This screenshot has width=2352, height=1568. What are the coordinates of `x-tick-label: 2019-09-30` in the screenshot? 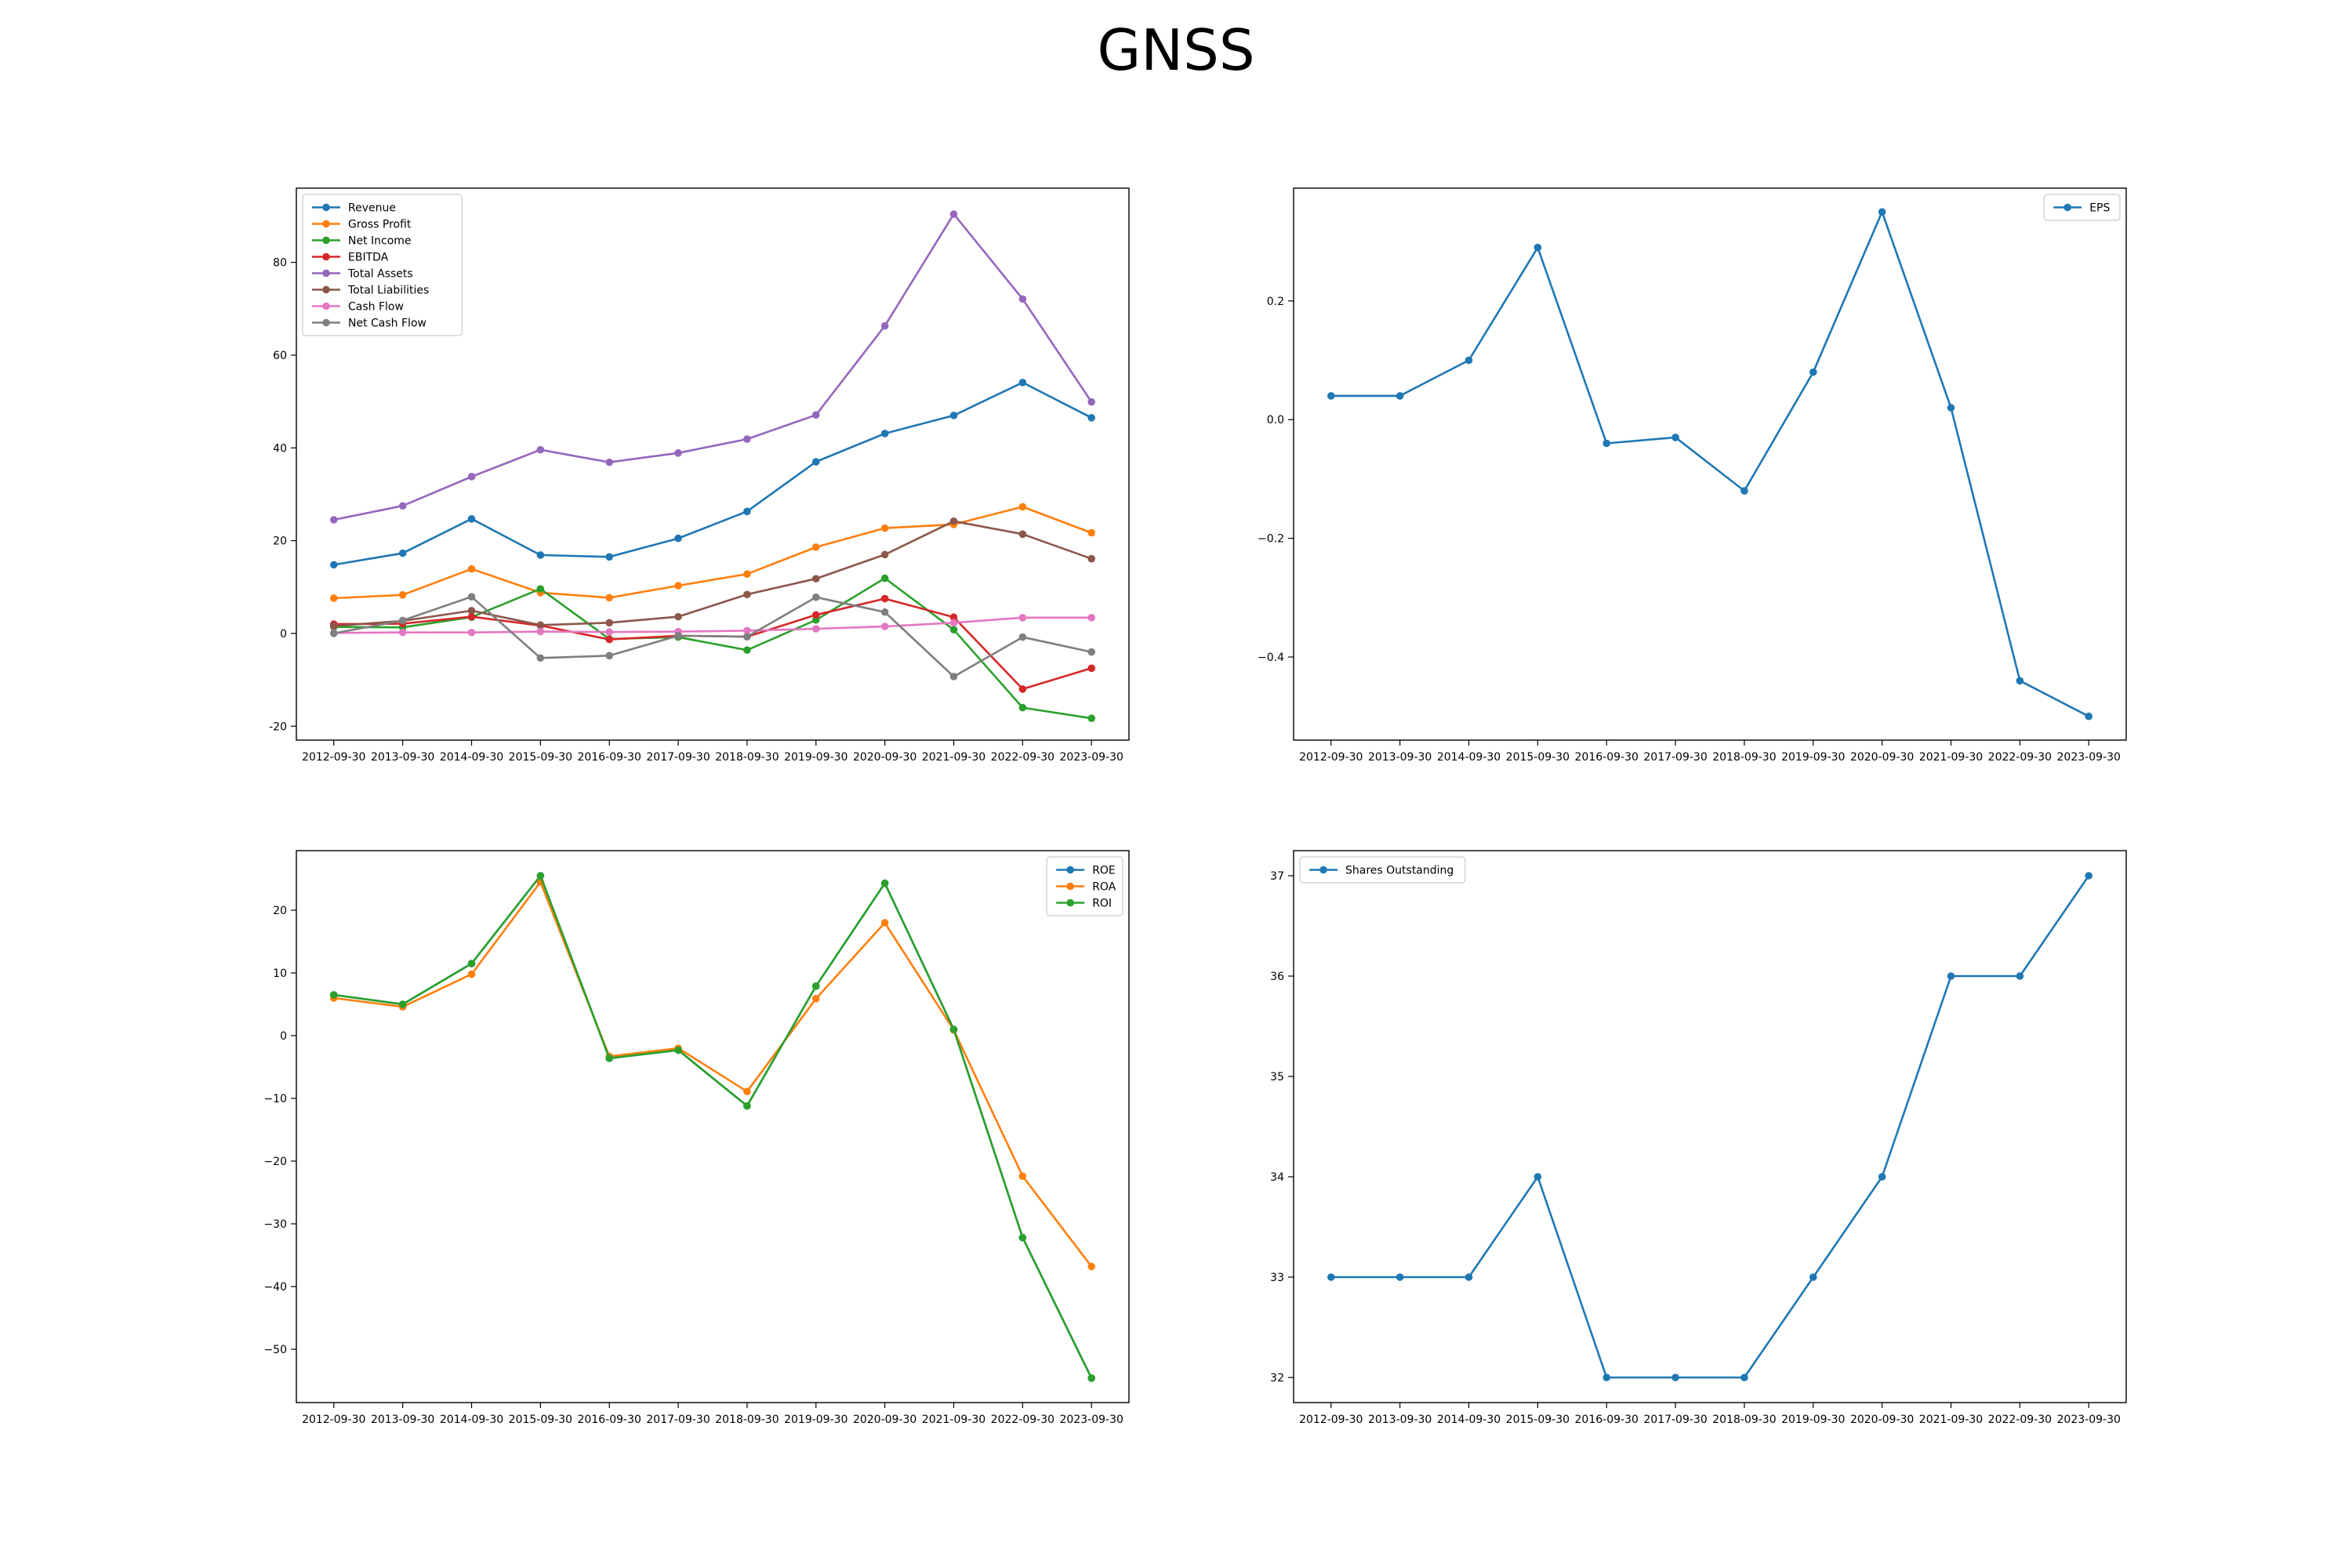 It's located at (1813, 1420).